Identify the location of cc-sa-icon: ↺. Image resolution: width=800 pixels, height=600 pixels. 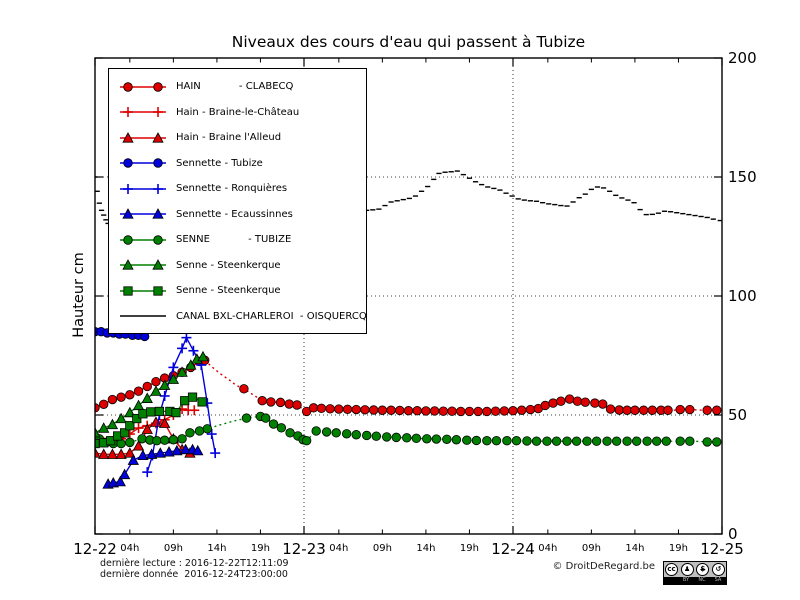
(718, 569).